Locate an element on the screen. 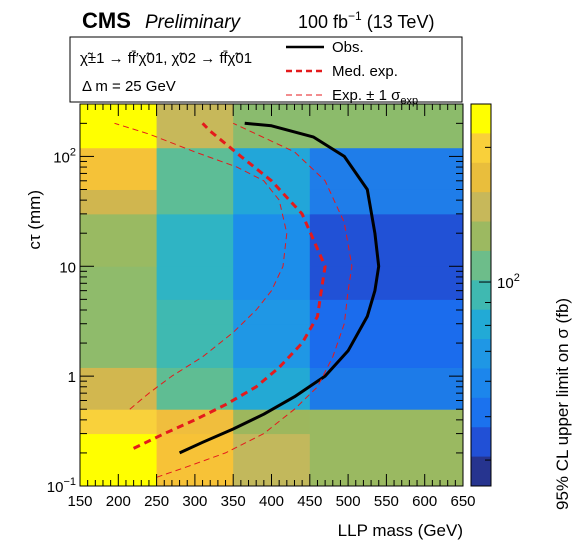 Image resolution: width=580 pixels, height=556 pixels. x-tick-label: 600 is located at coordinates (424, 501).